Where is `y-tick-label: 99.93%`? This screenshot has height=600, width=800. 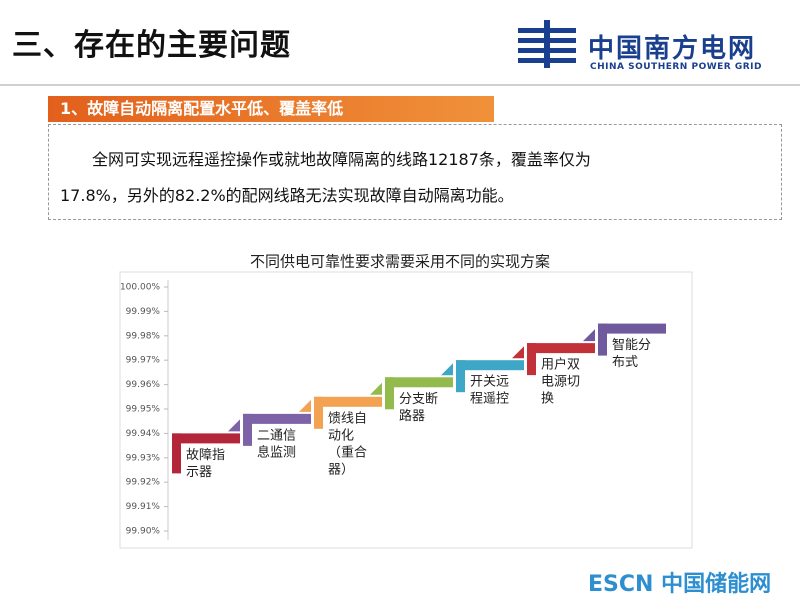 y-tick-label: 99.93% is located at coordinates (143, 458).